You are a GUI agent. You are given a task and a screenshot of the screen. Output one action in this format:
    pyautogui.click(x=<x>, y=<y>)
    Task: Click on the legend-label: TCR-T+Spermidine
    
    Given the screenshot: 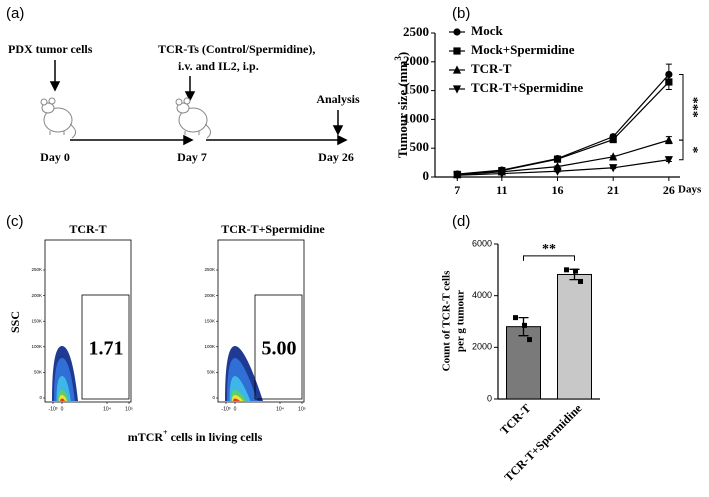 What is the action you would take?
    pyautogui.click(x=527, y=87)
    